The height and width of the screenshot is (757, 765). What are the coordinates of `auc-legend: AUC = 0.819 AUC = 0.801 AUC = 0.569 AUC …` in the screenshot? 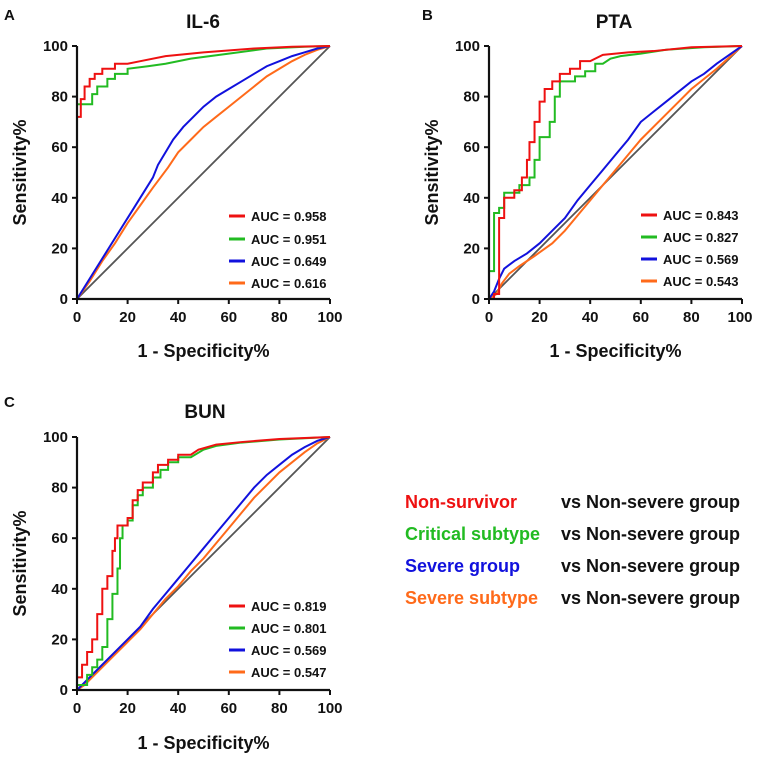 It's located at (278, 639).